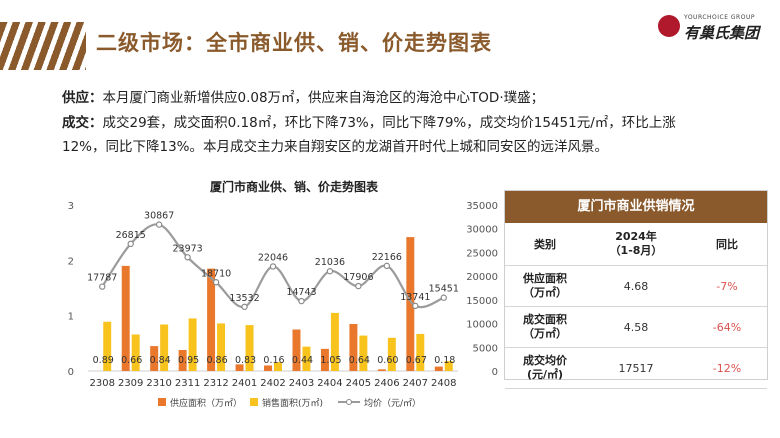  I want to click on sales-data-label: 0.44, so click(302, 360).